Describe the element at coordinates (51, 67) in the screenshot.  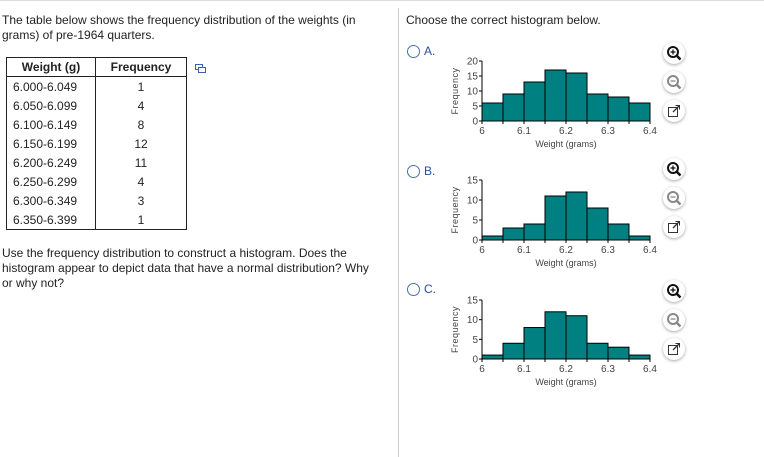
I see `header-weight: Weight (g)` at that location.